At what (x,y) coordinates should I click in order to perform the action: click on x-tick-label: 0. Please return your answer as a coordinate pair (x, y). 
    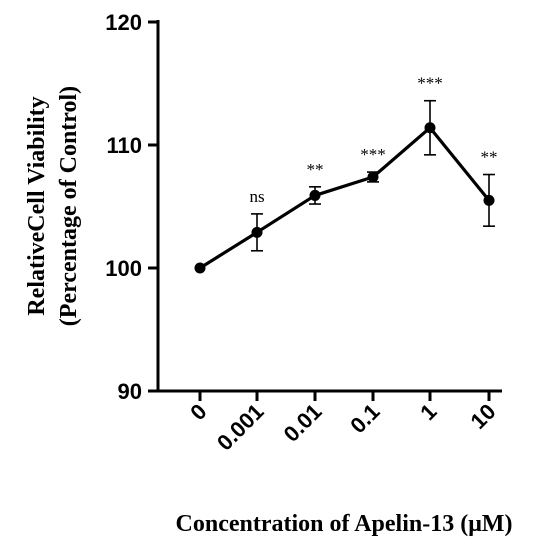
    Looking at the image, I should click on (198, 412).